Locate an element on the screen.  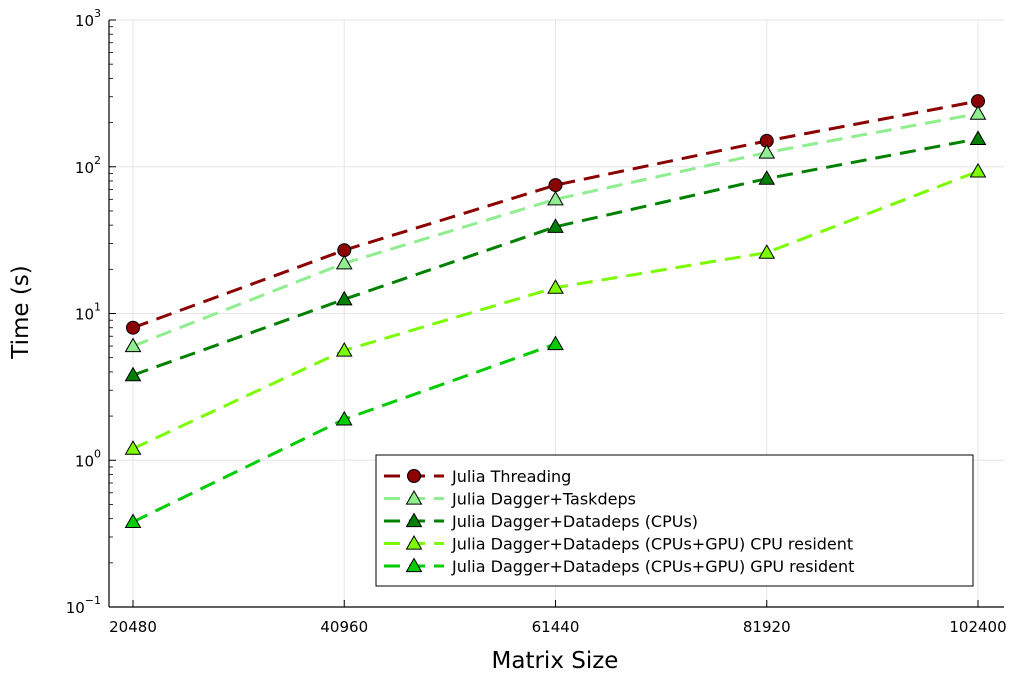
x-tick-label: 102400 is located at coordinates (977, 627).